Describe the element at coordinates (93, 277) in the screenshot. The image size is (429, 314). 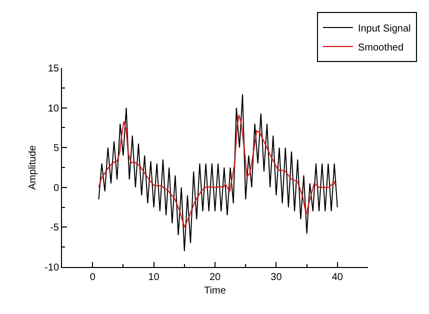
I see `x-tick-label: 0` at that location.